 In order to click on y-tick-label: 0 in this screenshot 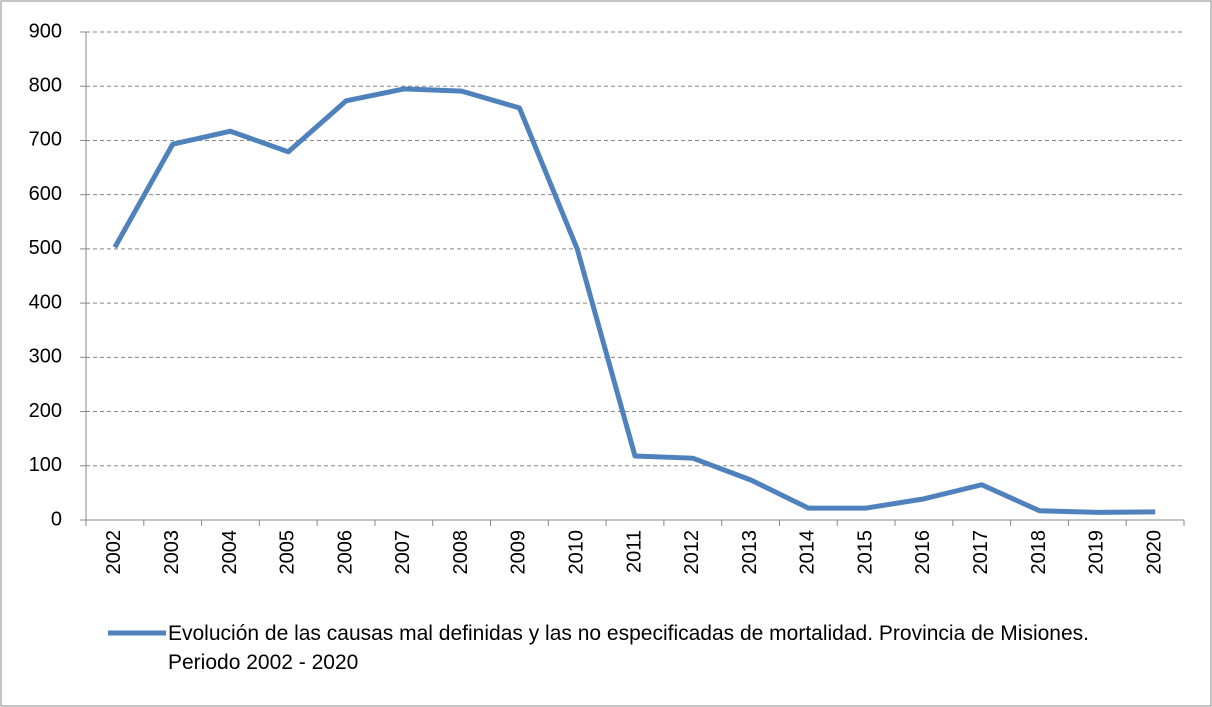, I will do `click(56, 519)`.